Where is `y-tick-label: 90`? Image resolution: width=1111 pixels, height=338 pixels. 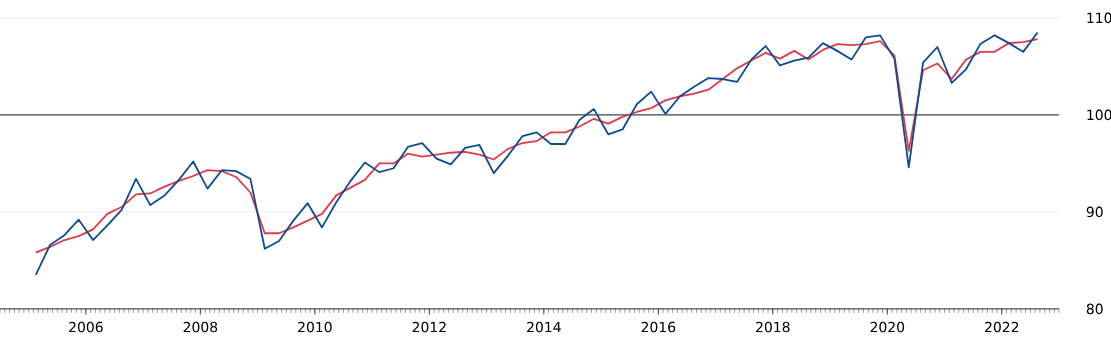 y-tick-label: 90 is located at coordinates (1094, 212).